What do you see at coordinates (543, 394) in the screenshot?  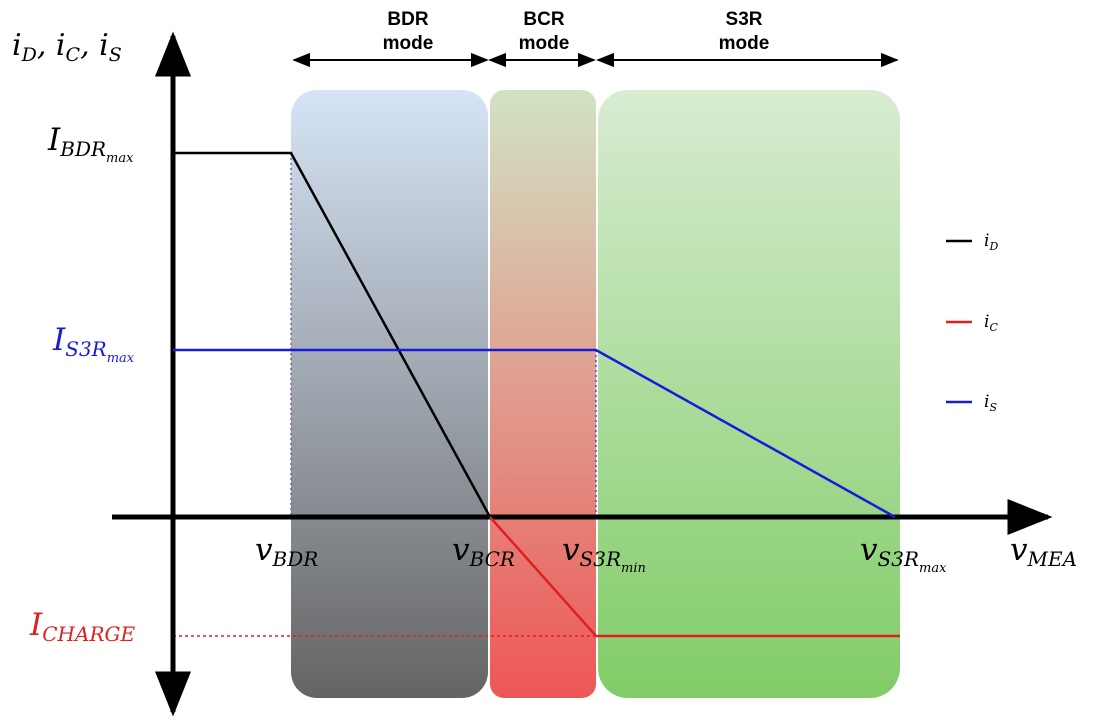 I see `bcr-region` at bounding box center [543, 394].